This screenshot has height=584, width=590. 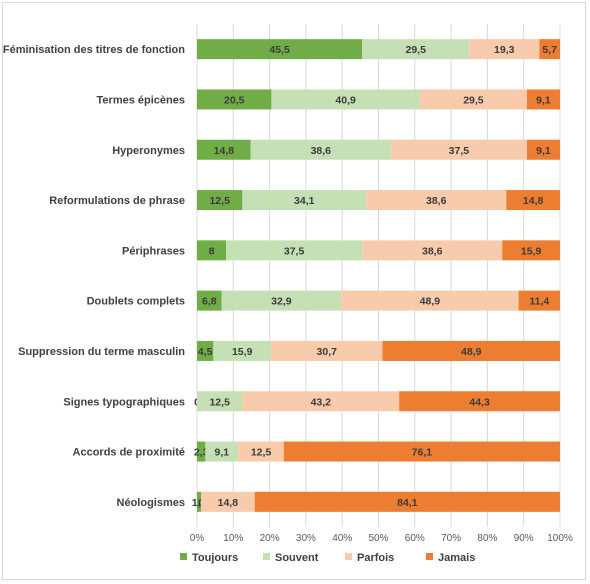 I want to click on data-label: 43,2, so click(x=321, y=402).